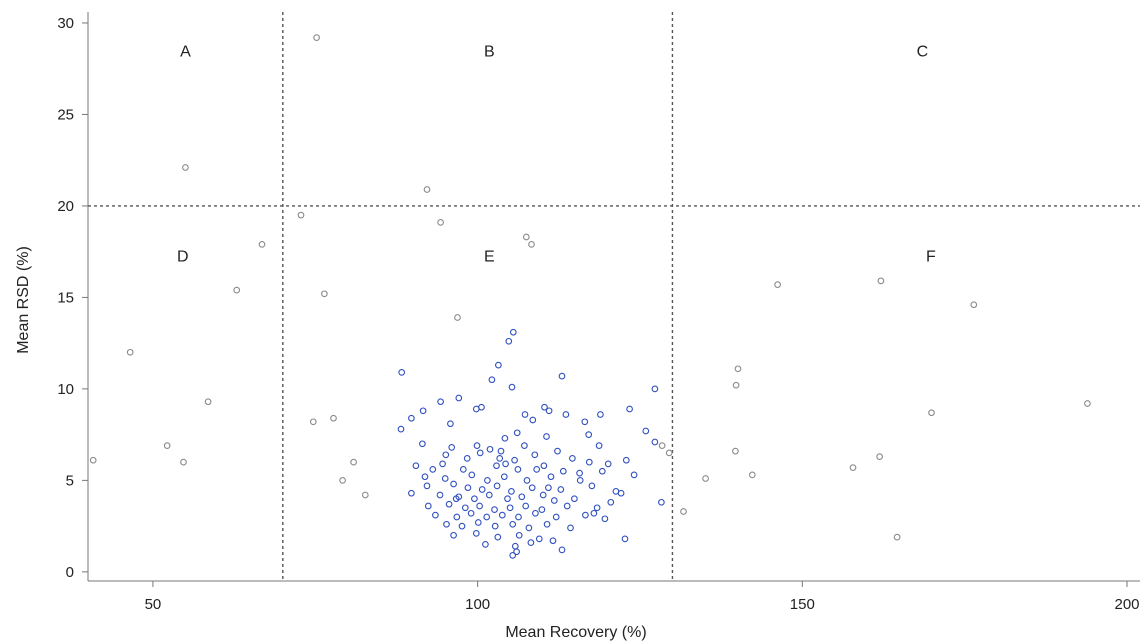  Describe the element at coordinates (70, 480) in the screenshot. I see `y-tick-label: 5` at that location.